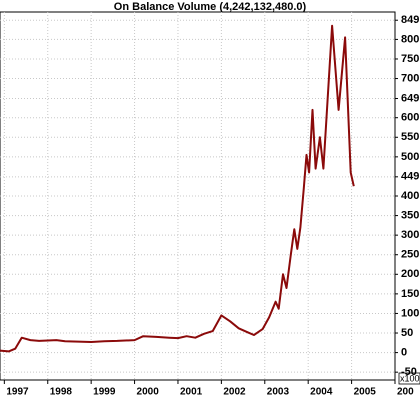  What do you see at coordinates (61, 392) in the screenshot?
I see `x-tick-label: 1998` at bounding box center [61, 392].